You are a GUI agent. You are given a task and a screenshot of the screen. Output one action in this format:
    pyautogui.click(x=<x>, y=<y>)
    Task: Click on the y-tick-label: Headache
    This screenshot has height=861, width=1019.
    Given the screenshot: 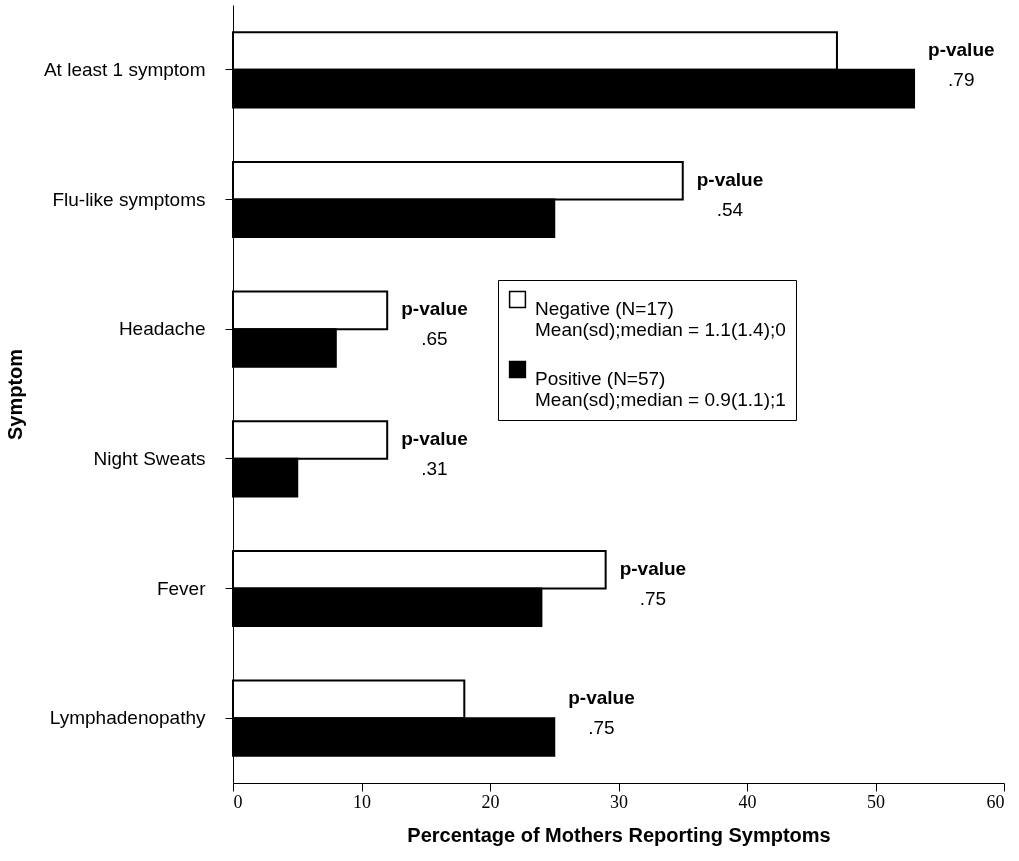 What is the action you would take?
    pyautogui.click(x=162, y=329)
    